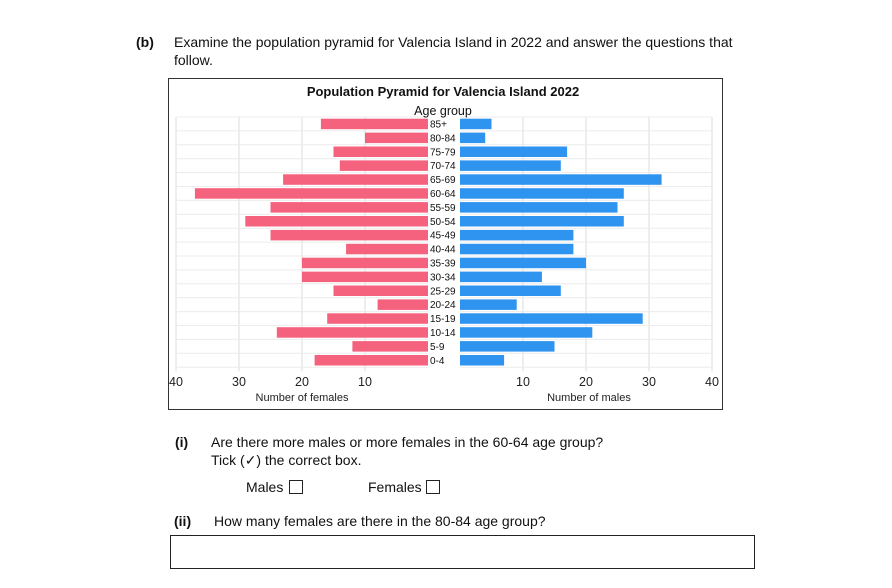 Image resolution: width=892 pixels, height=588 pixels. What do you see at coordinates (443, 277) in the screenshot?
I see `age-group-label: 30-34` at bounding box center [443, 277].